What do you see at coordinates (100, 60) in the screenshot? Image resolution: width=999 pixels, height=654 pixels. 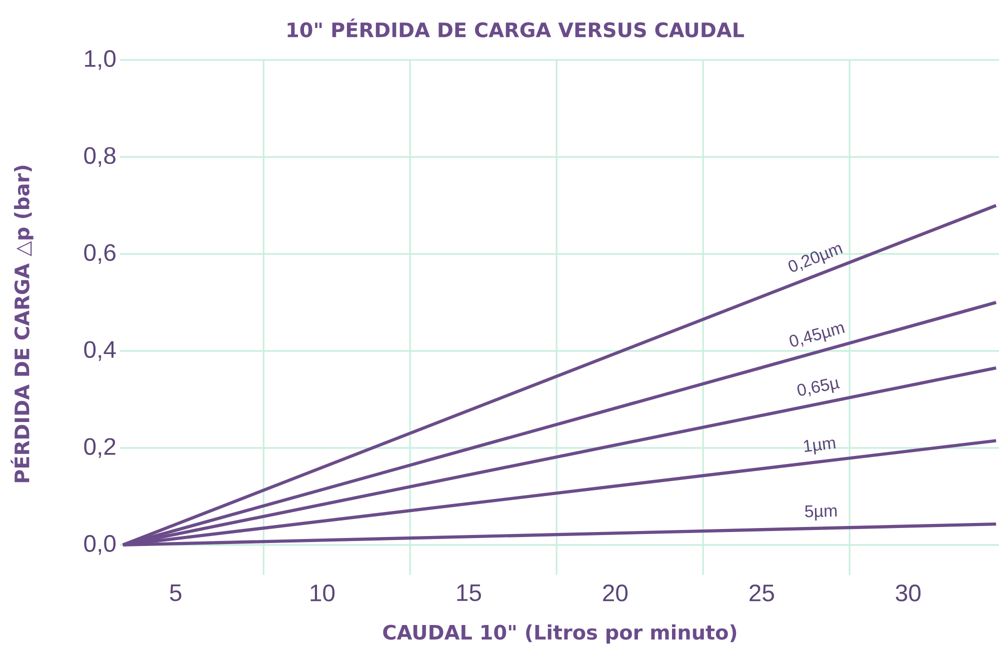 I see `y-tick-label: 1,0` at bounding box center [100, 60].